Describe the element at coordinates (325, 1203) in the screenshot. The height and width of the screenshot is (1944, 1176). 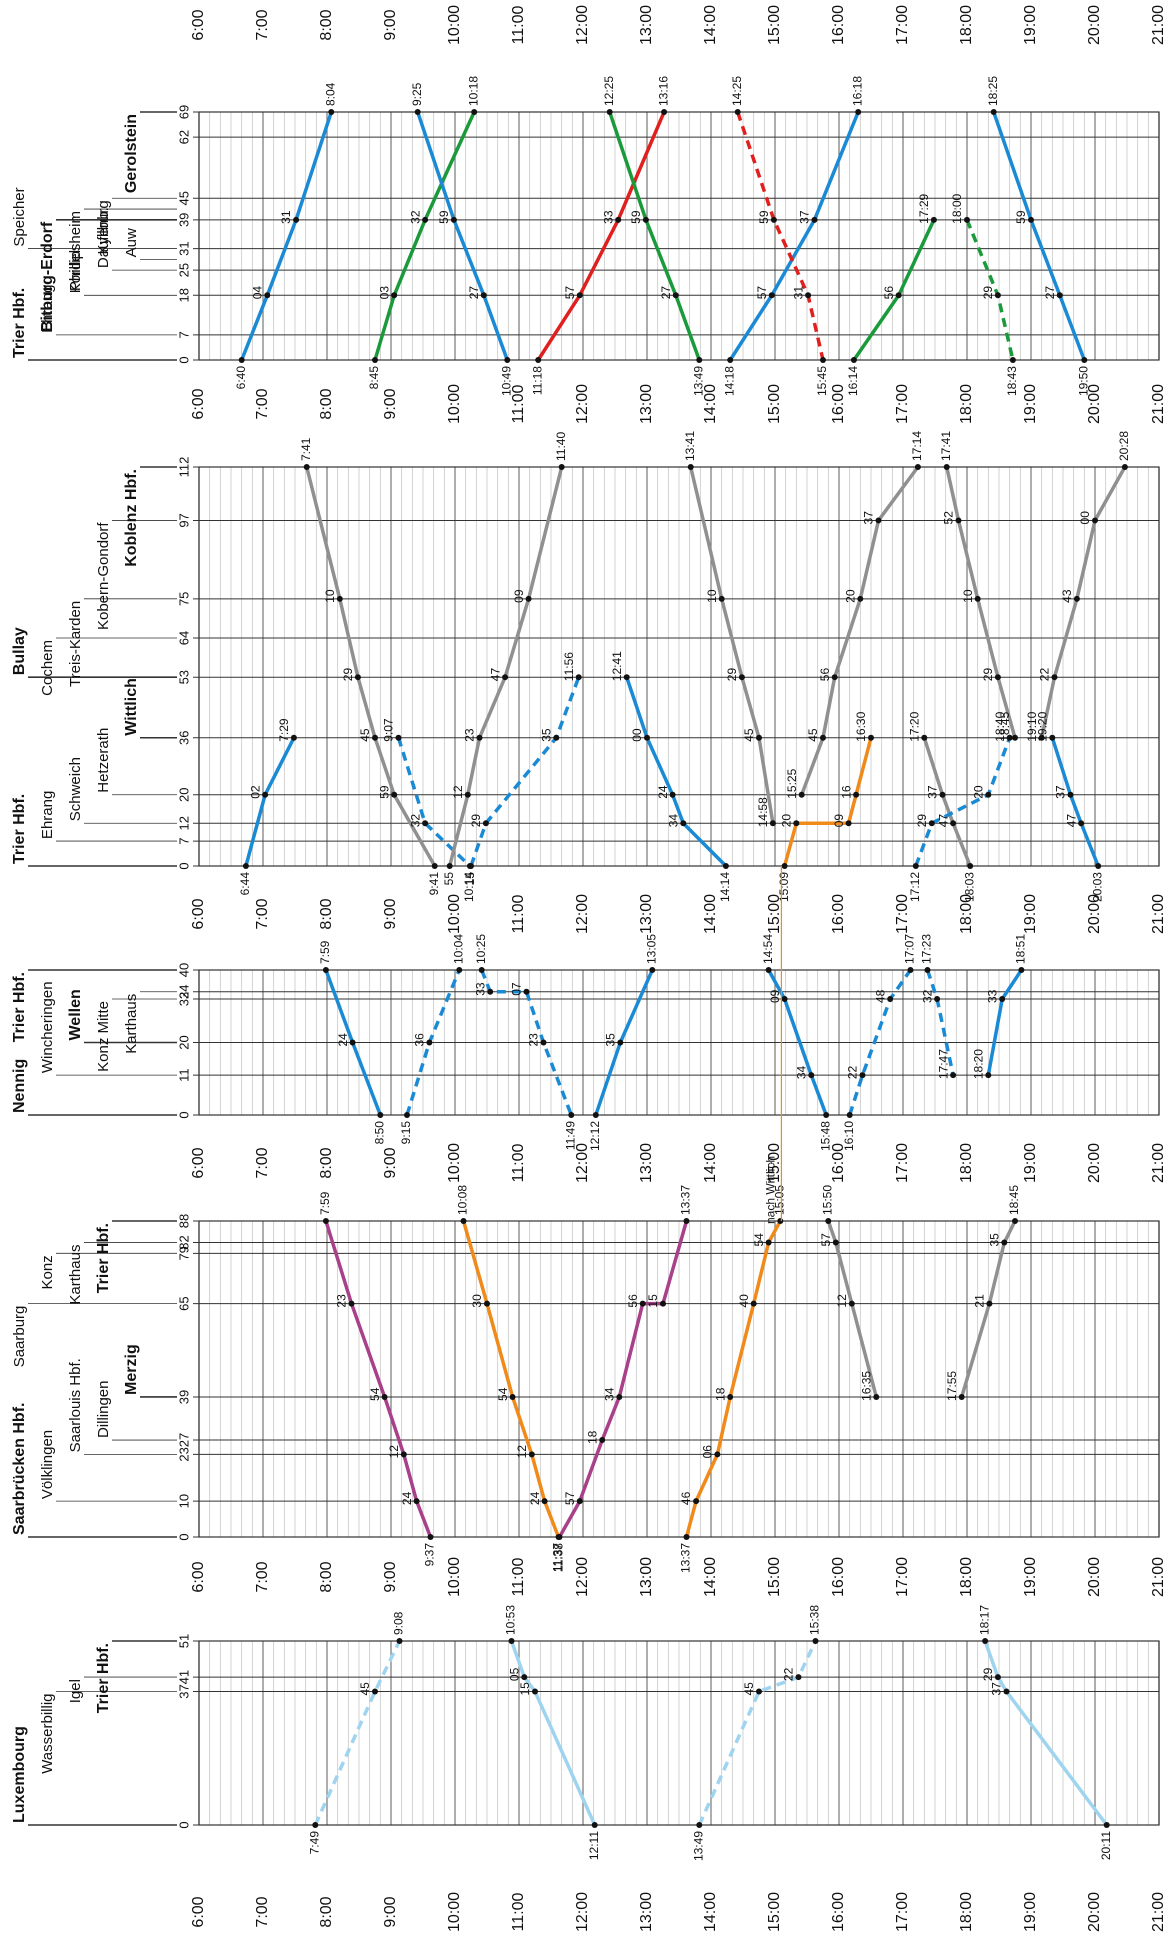
I see `time-label: 7:59` at that location.